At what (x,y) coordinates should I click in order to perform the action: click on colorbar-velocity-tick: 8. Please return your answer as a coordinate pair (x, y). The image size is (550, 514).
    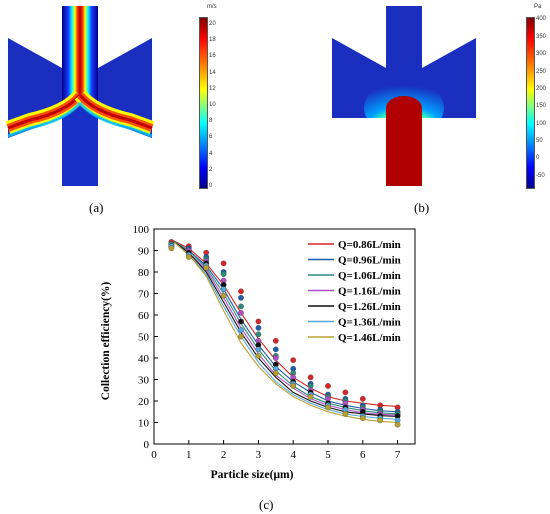
    Looking at the image, I should click on (211, 121).